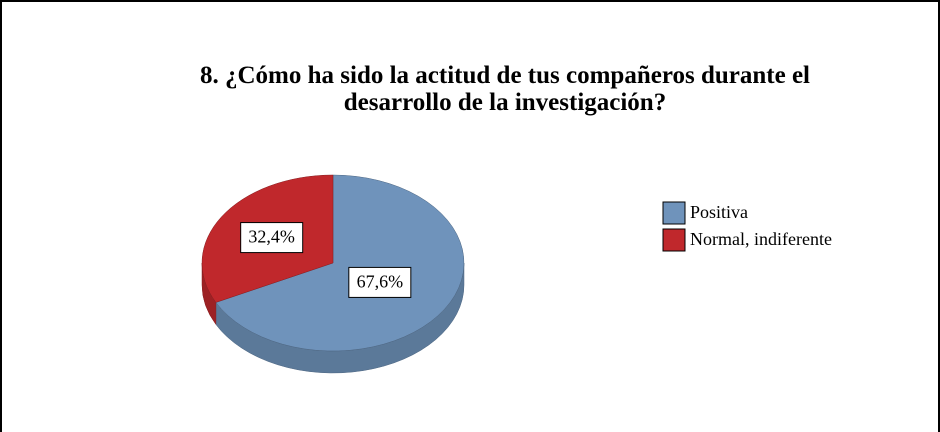  What do you see at coordinates (719, 212) in the screenshot?
I see `legend-label: Positiva` at bounding box center [719, 212].